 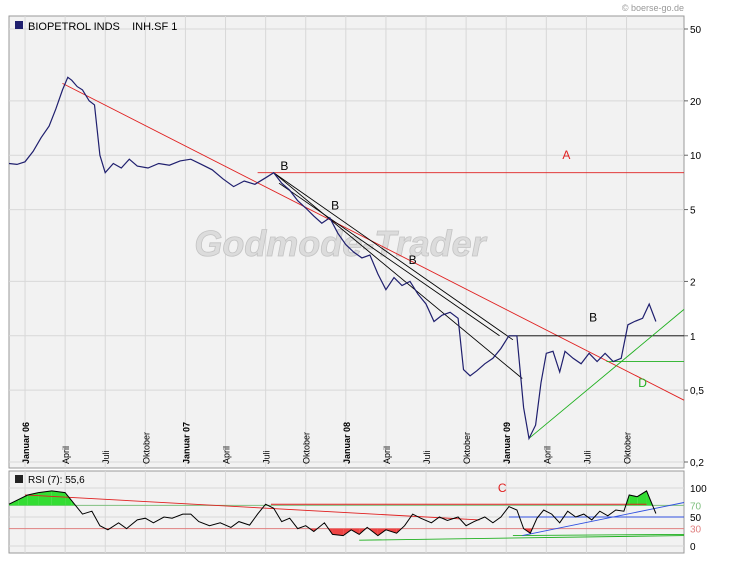 I want to click on rsi-legend: RSI (7): 55,6, so click(x=50, y=480).